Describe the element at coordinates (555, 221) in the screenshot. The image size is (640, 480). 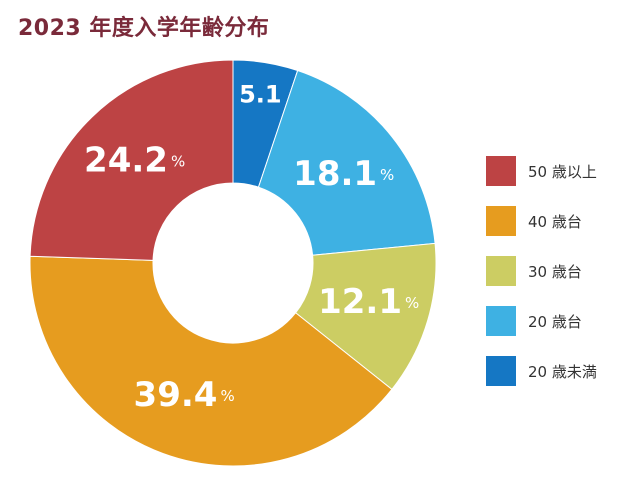
I see `legend-label: 40 歳台` at that location.